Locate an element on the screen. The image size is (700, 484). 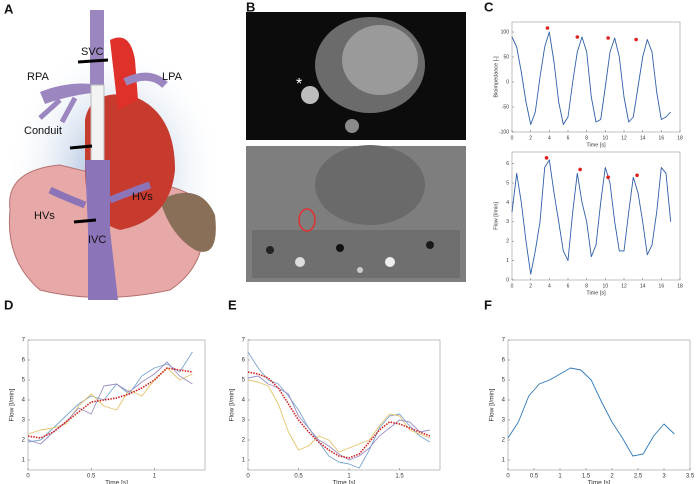
panel-label: A is located at coordinates (9, 8).